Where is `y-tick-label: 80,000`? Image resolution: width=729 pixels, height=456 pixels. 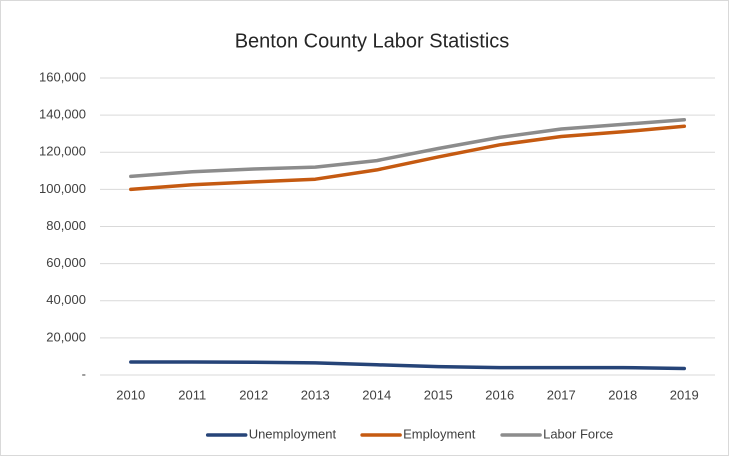 y-tick-label: 80,000 is located at coordinates (66, 225).